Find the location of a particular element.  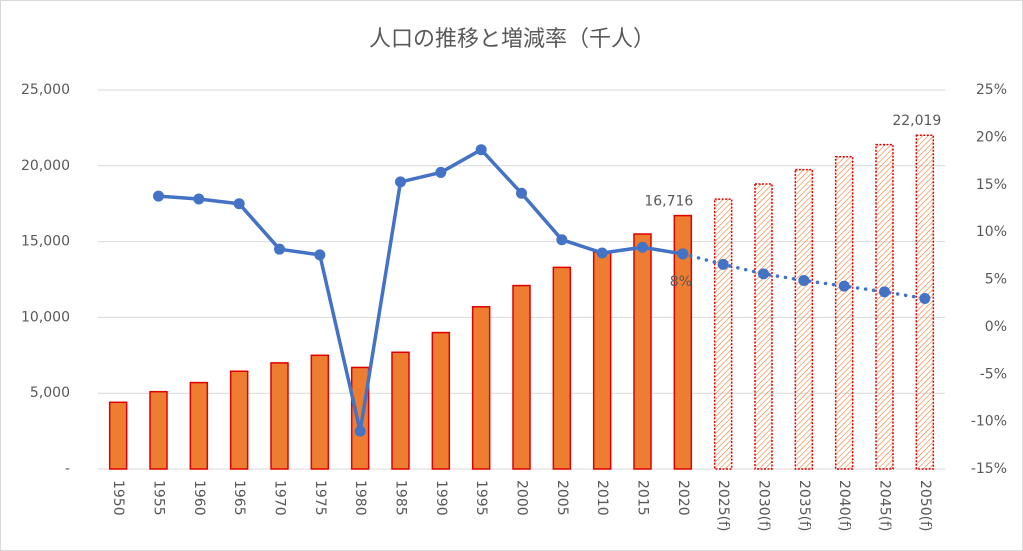

x-tick-label: 1970 is located at coordinates (280, 498).